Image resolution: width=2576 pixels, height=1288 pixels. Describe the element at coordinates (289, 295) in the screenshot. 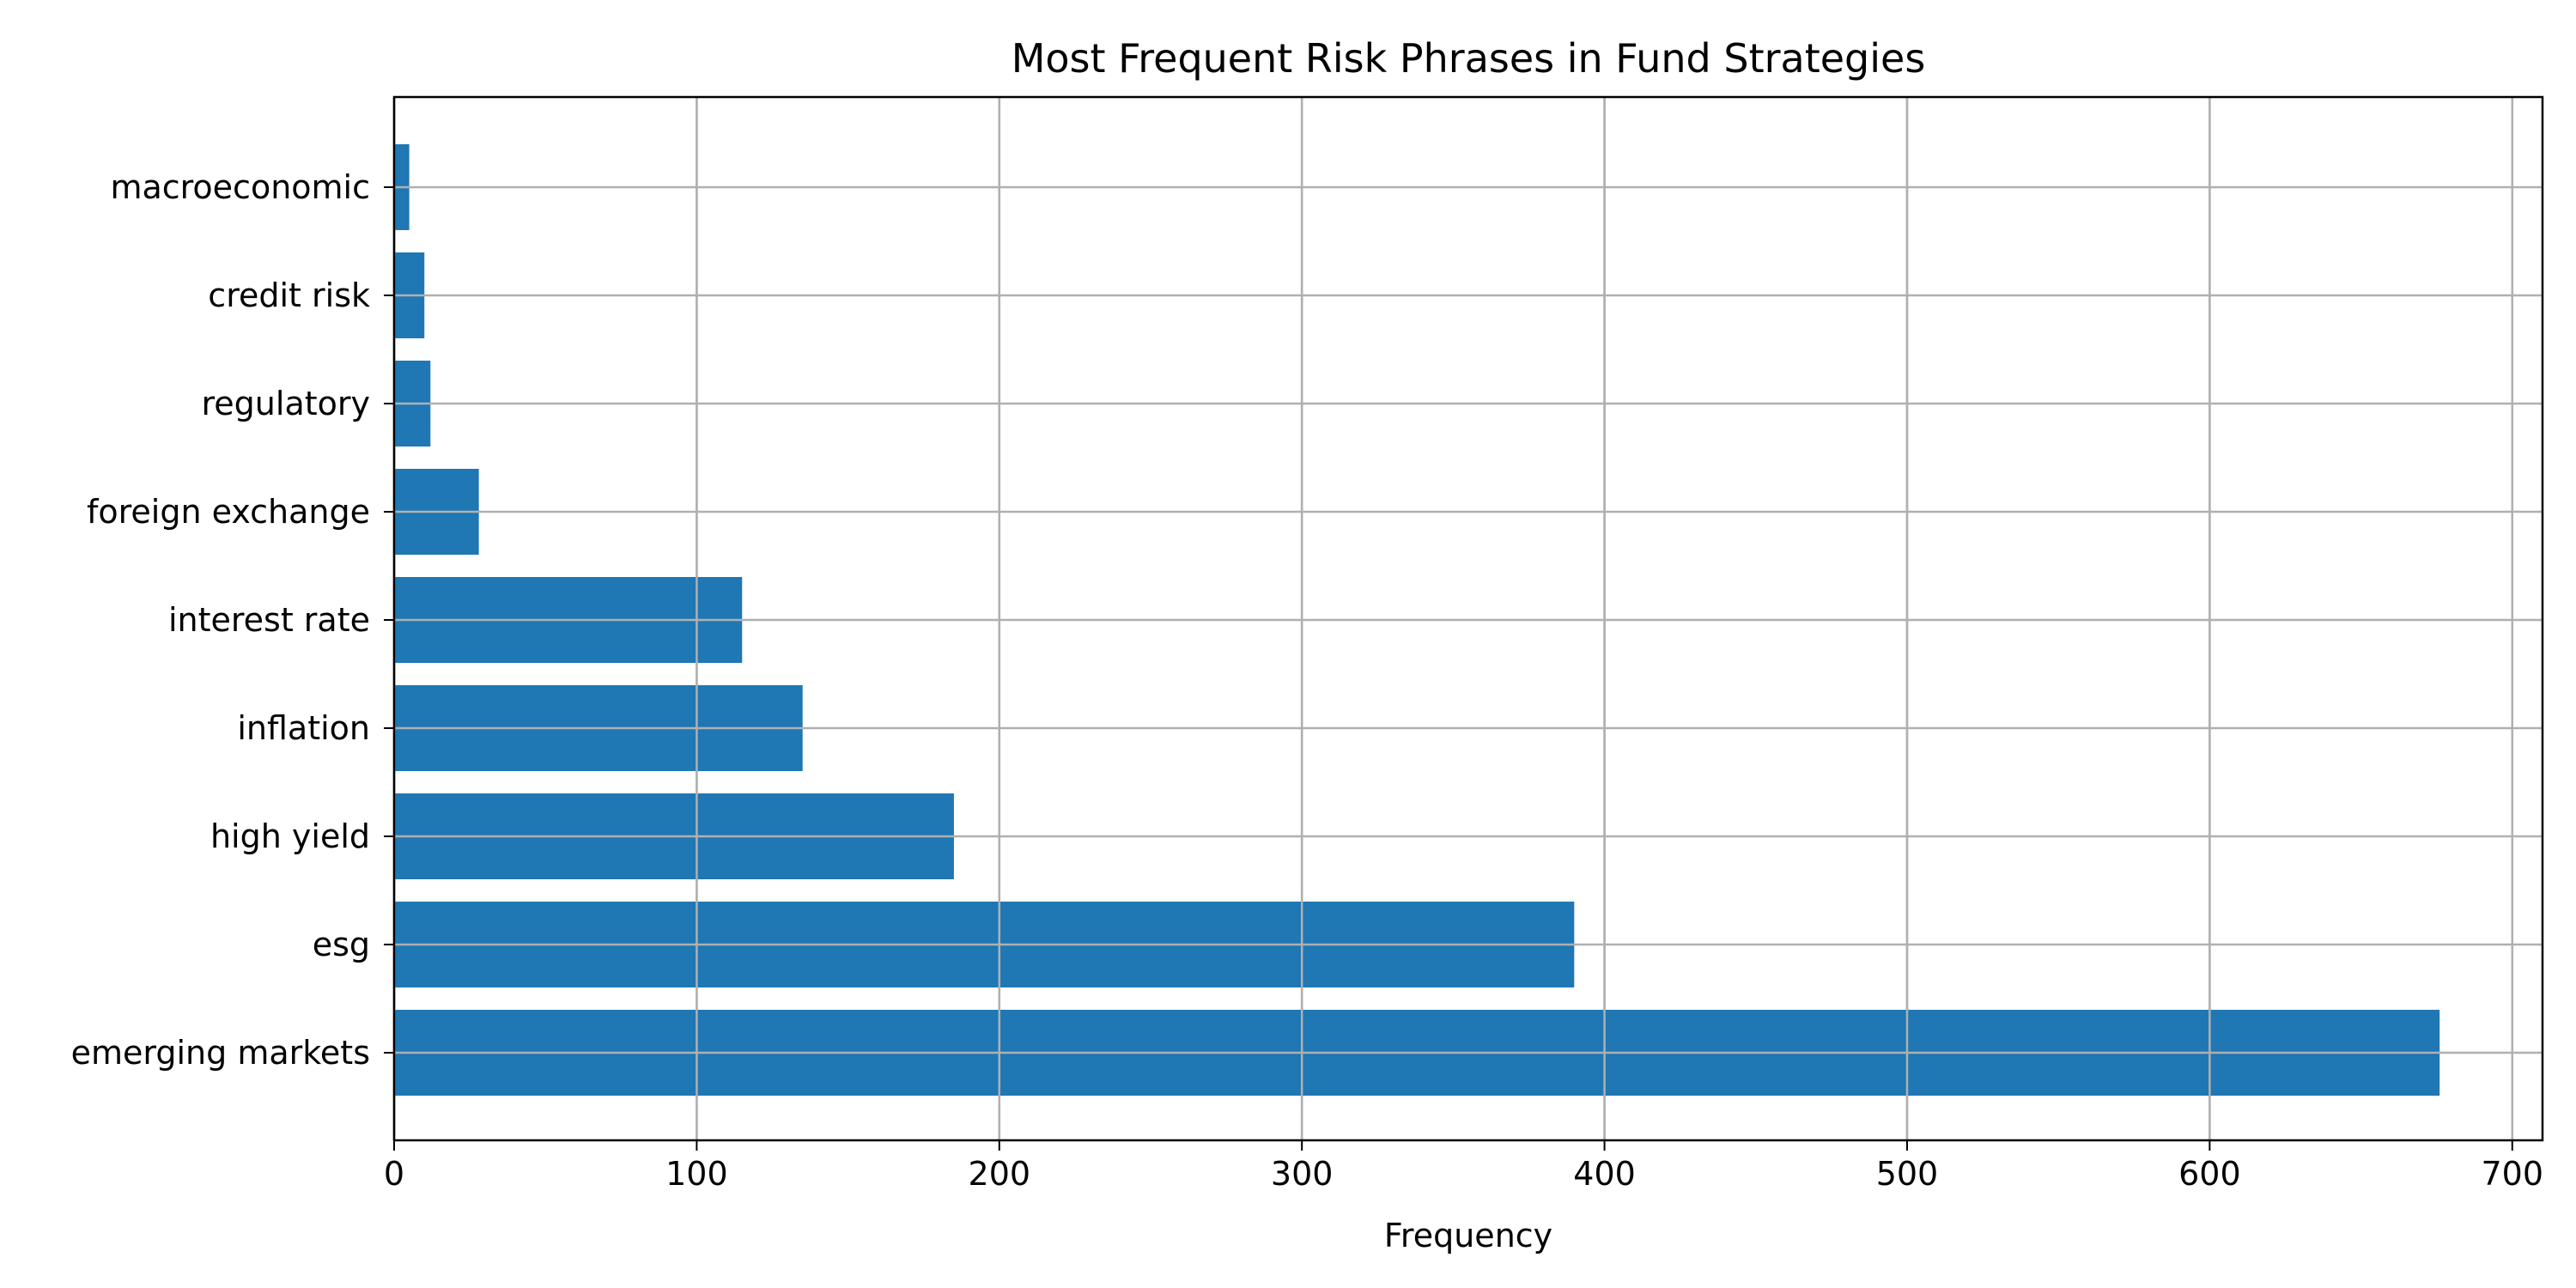

I see `y-tick-label-credit-risk: credit risk` at that location.